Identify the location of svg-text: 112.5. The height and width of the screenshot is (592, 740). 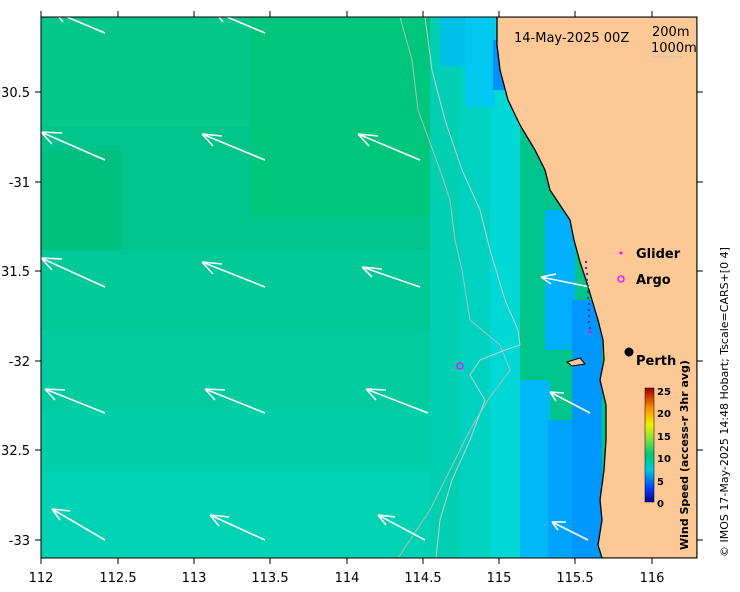
(117, 578).